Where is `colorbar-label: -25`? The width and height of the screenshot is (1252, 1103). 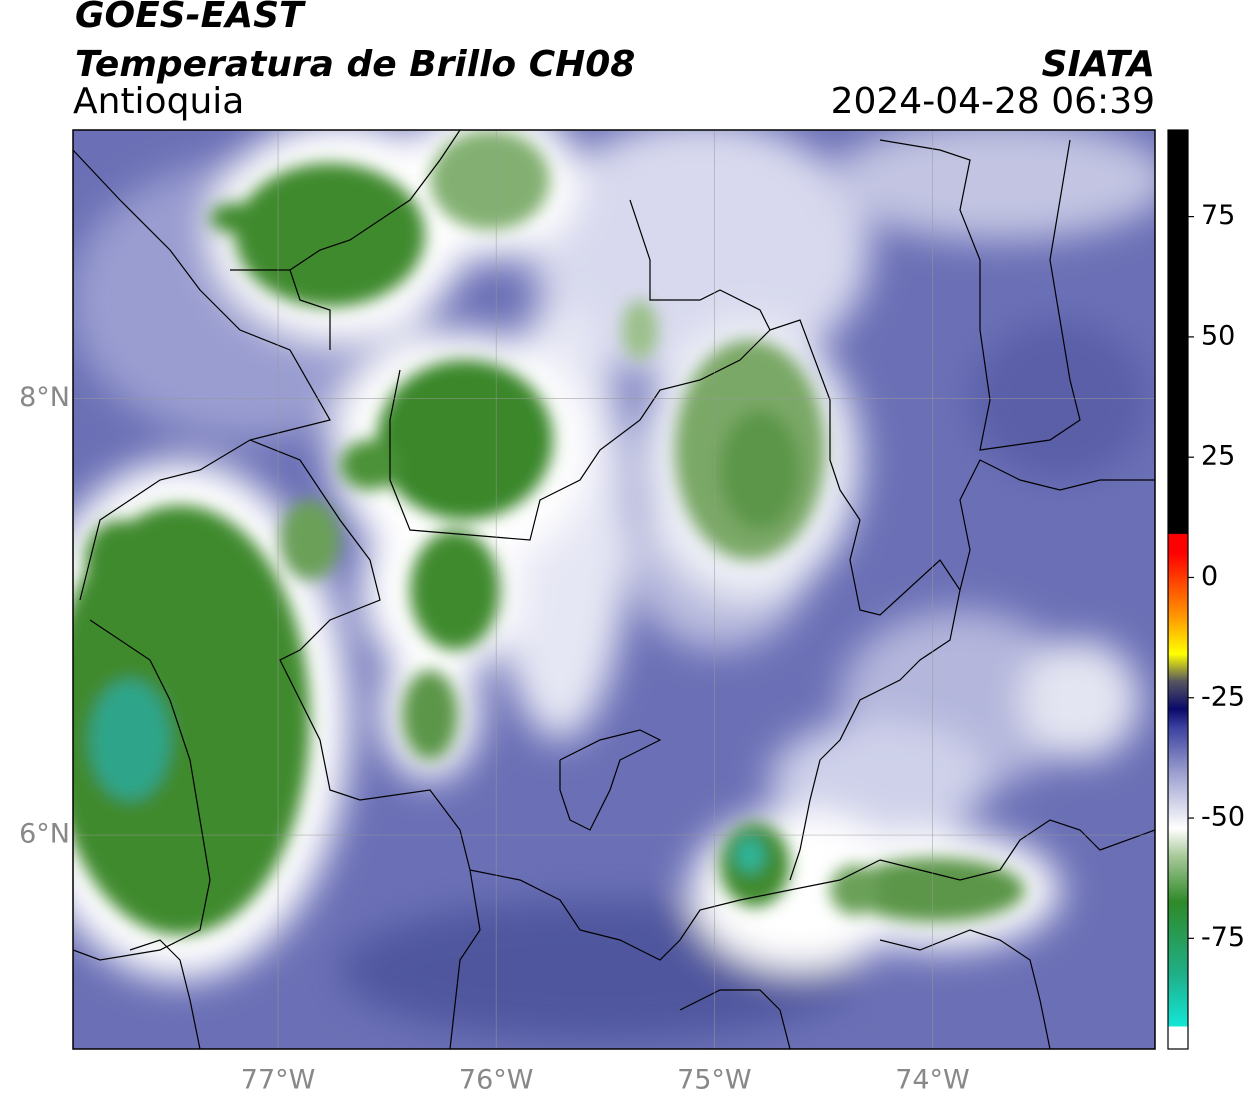
colorbar-label: -25 is located at coordinates (1223, 696).